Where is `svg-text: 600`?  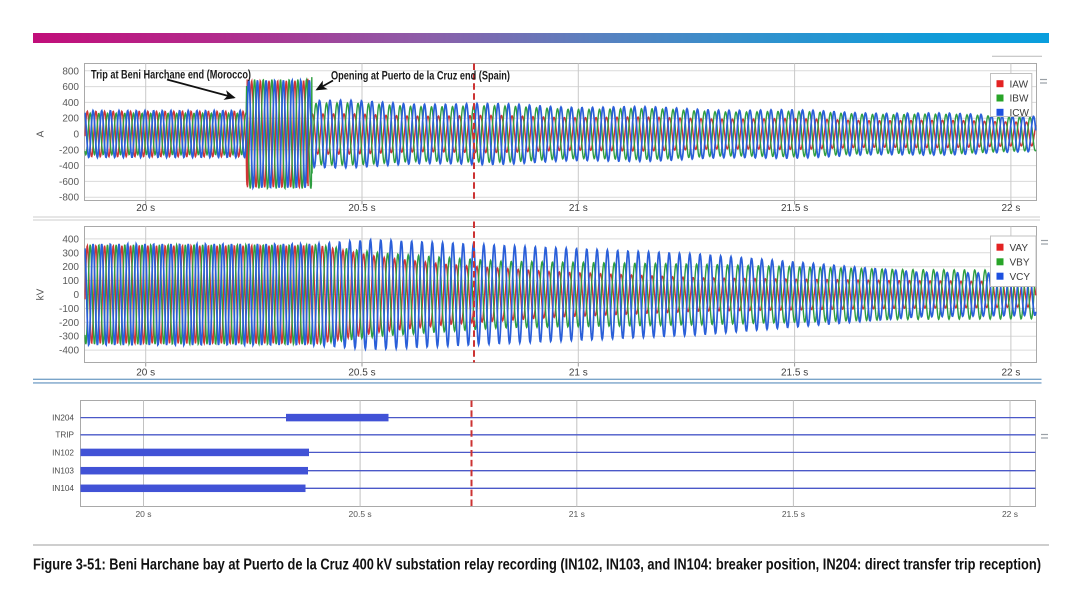 svg-text: 600 is located at coordinates (70, 87).